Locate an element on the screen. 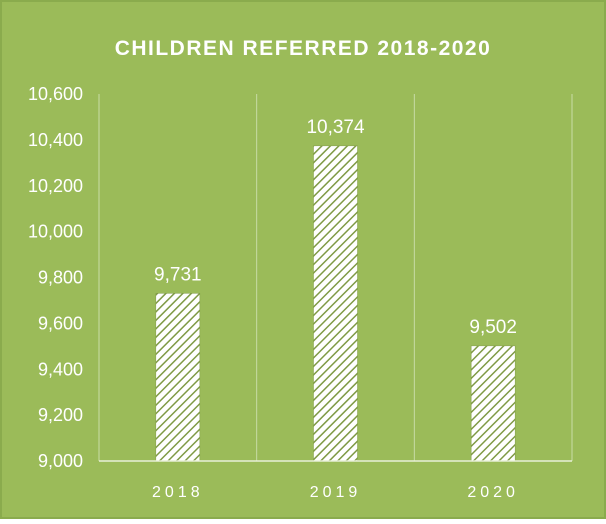  bar-value-label: 10,374 is located at coordinates (335, 127).